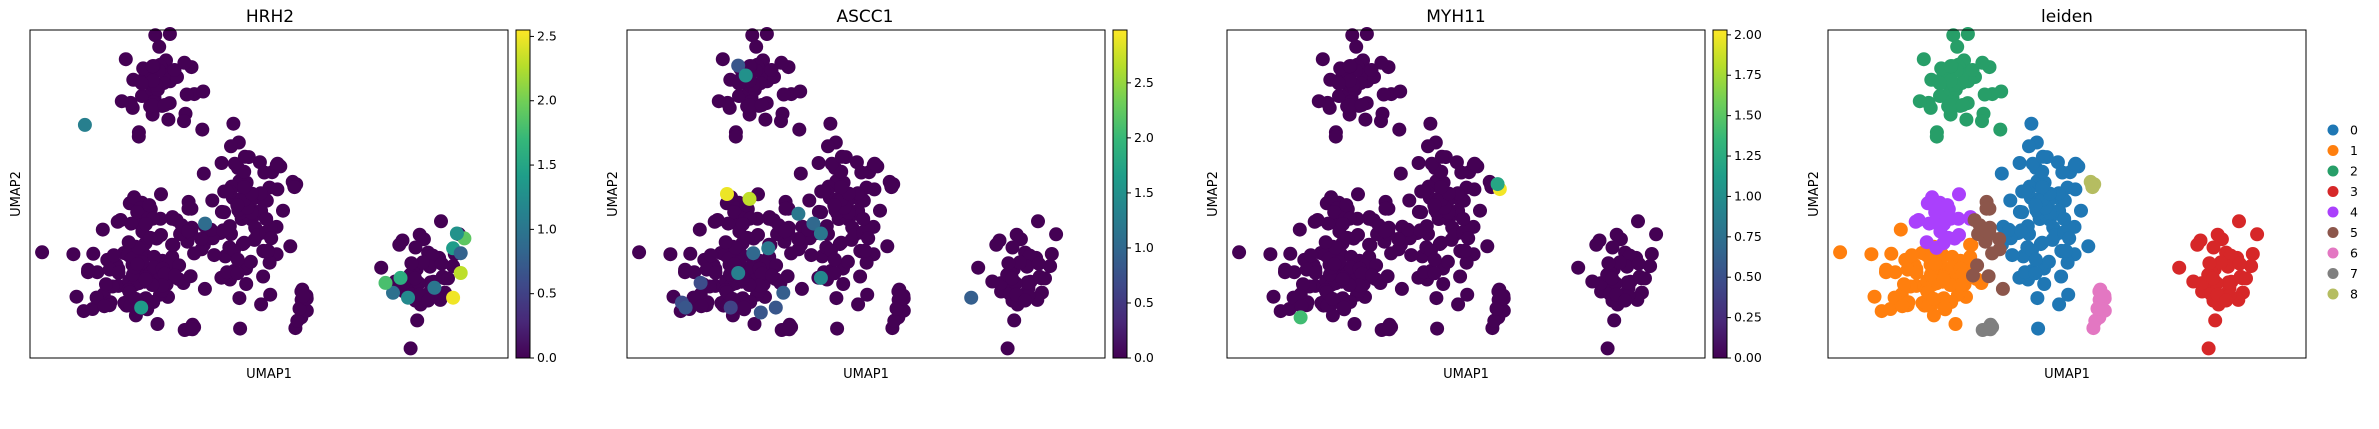  What do you see at coordinates (1748, 236) in the screenshot?
I see `colorbar-tick-label: 0.75` at bounding box center [1748, 236].